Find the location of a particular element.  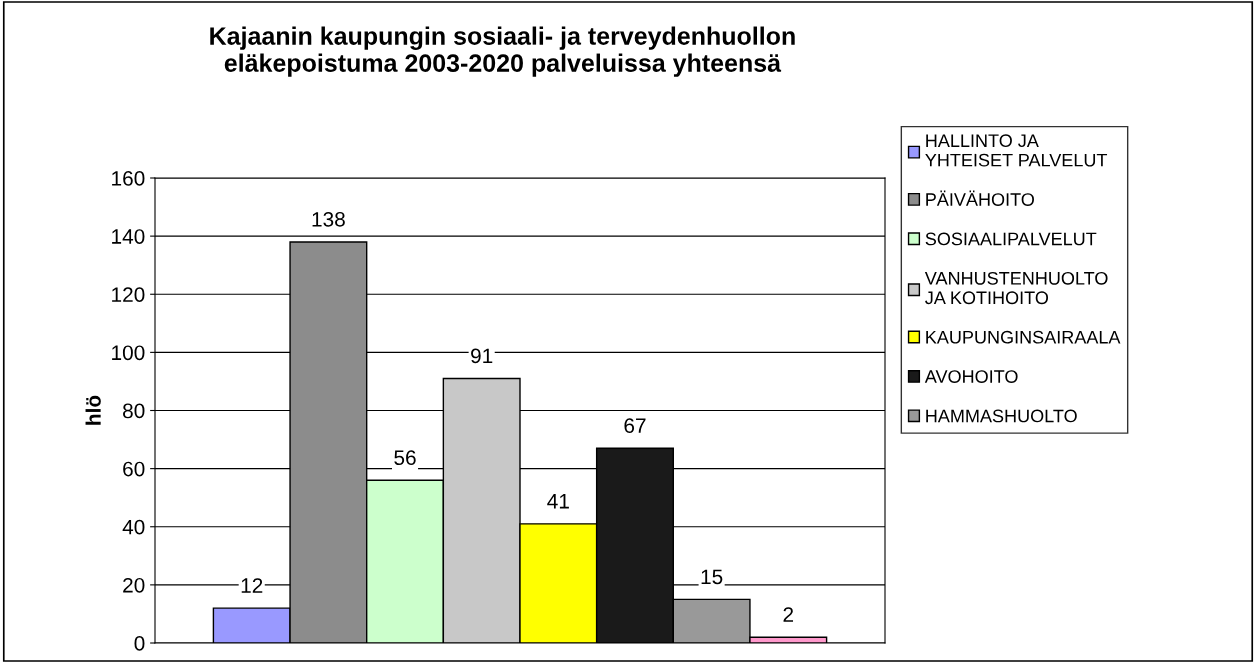

data-label: 67 is located at coordinates (635, 426).